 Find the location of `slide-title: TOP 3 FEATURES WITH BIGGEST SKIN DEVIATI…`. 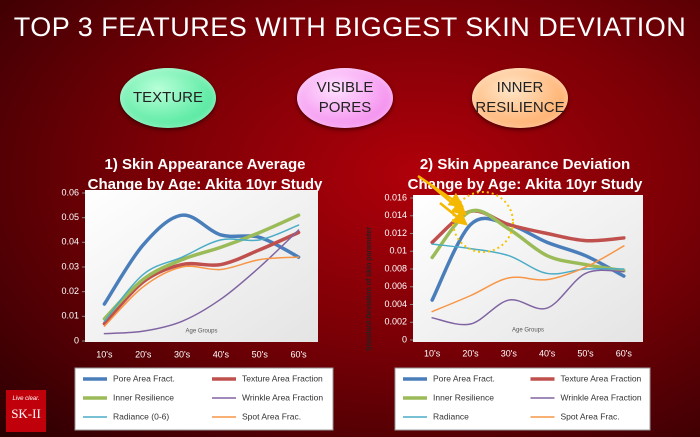

slide-title: TOP 3 FEATURES WITH BIGGEST SKIN DEVIATI… is located at coordinates (350, 27).